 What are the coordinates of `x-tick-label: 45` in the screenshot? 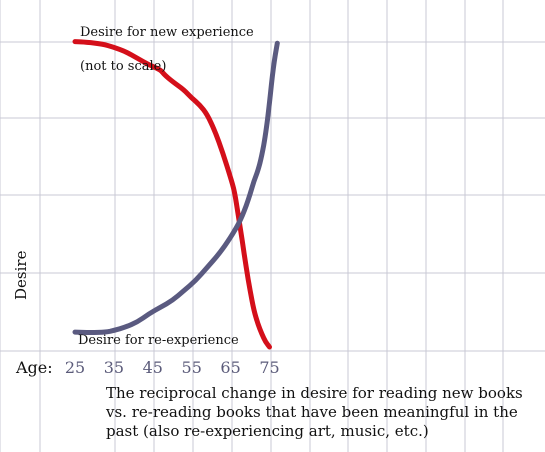 It's located at (152, 367).